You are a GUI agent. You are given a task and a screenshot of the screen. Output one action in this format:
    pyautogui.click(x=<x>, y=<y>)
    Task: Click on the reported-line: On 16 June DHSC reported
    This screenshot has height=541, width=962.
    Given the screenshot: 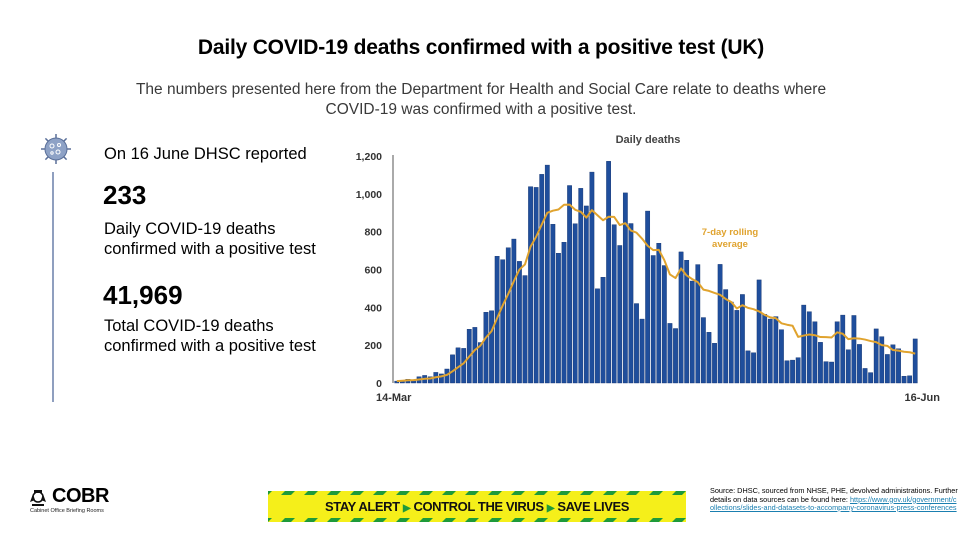 What is the action you would take?
    pyautogui.click(x=205, y=154)
    